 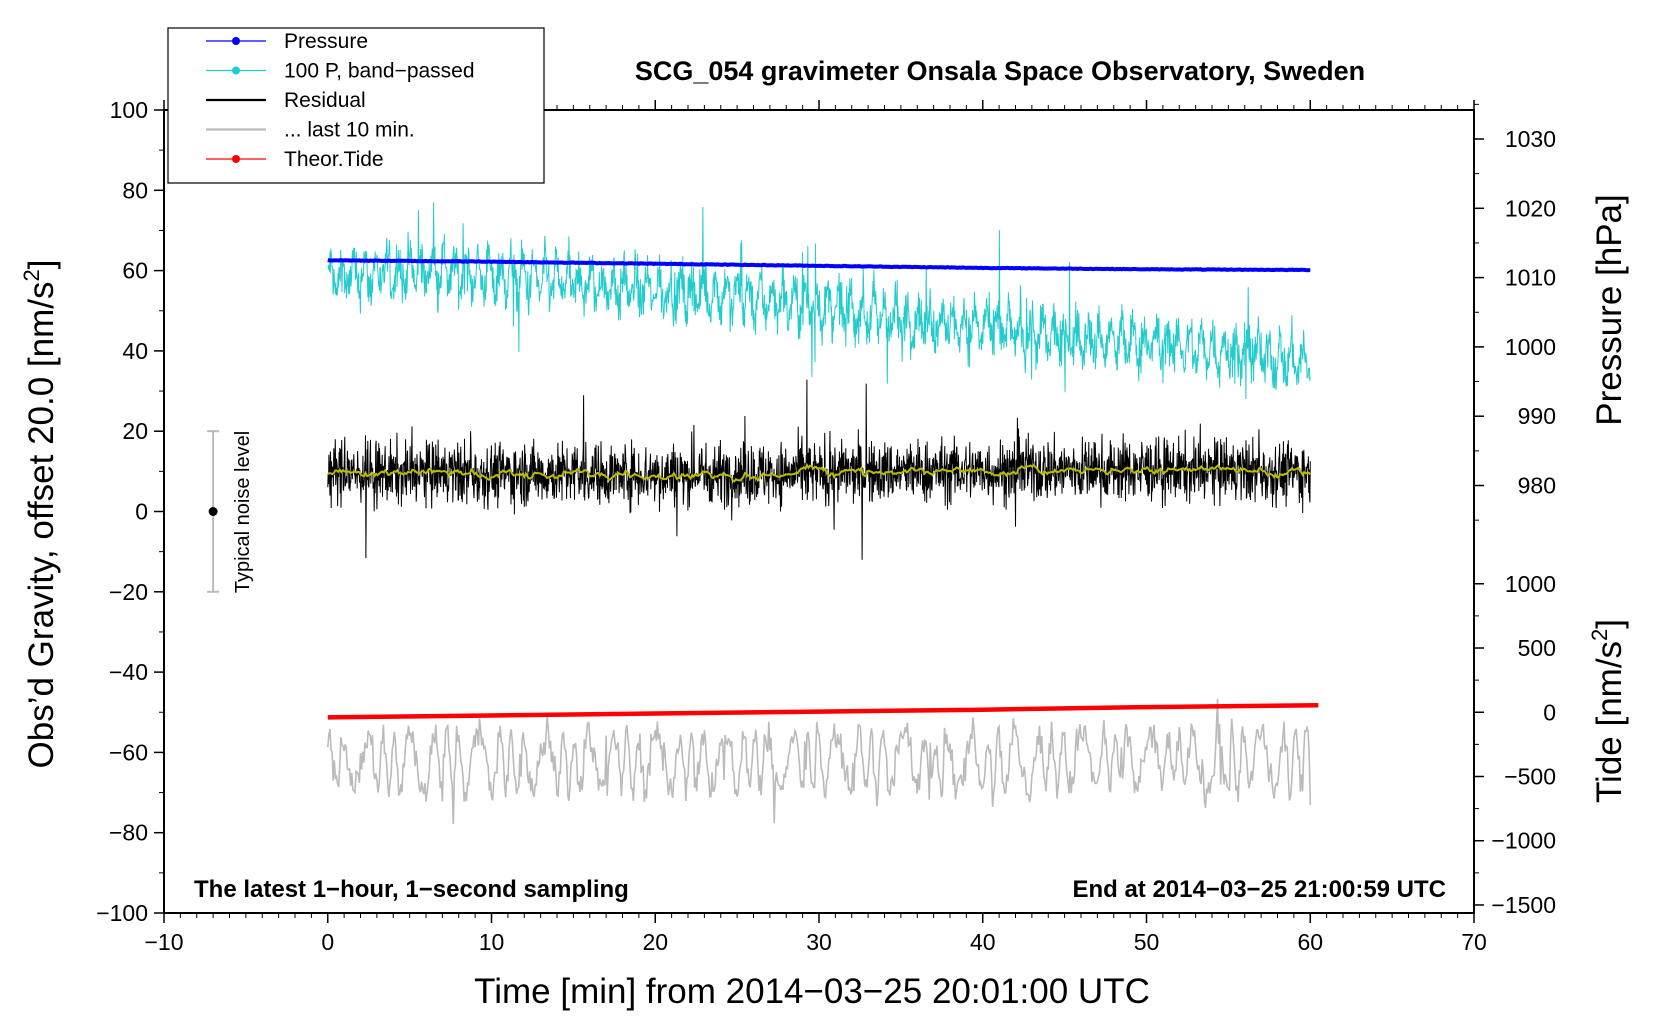 I want to click on y-label-tide-close: ], so click(x=1609, y=624).